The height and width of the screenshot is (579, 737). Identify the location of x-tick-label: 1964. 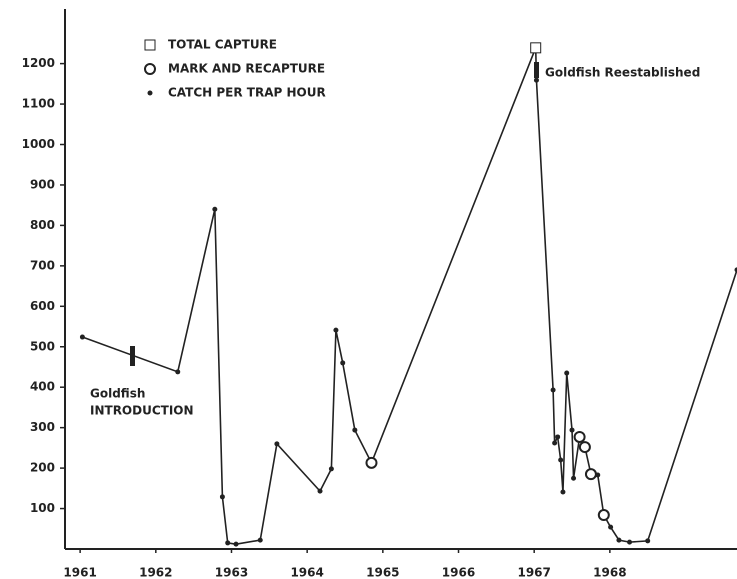
(306, 572).